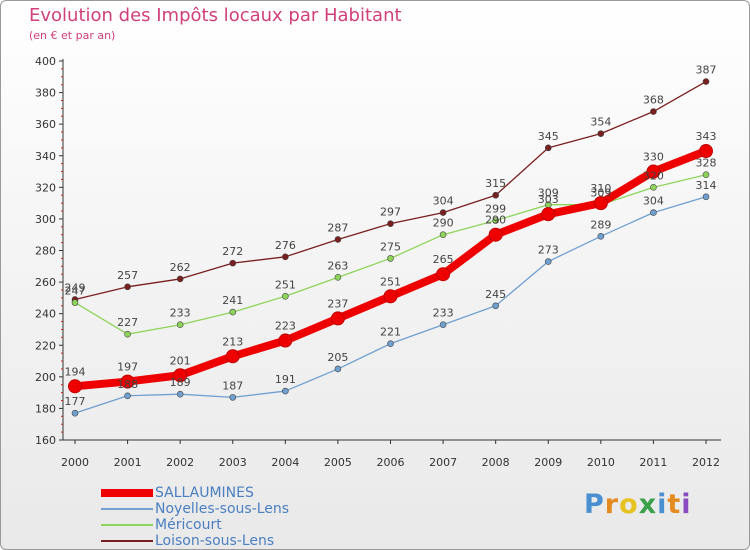 The height and width of the screenshot is (550, 750). Describe the element at coordinates (222, 509) in the screenshot. I see `legend-label-noyelles: Noyelles-sous-Lens` at that location.